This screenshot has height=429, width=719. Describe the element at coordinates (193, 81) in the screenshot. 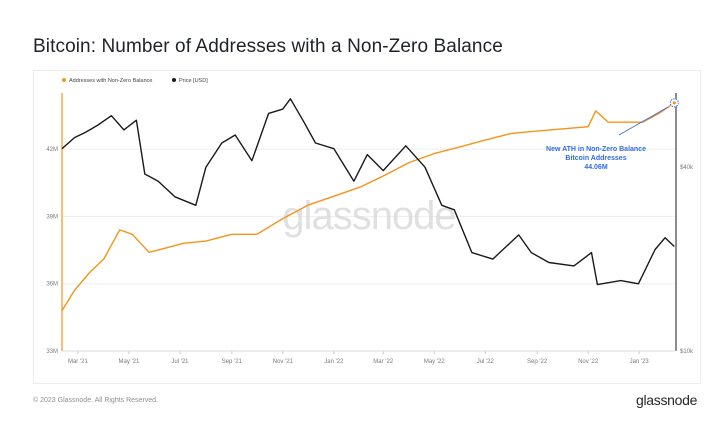

I see `legend-label: Price [USD]` at that location.